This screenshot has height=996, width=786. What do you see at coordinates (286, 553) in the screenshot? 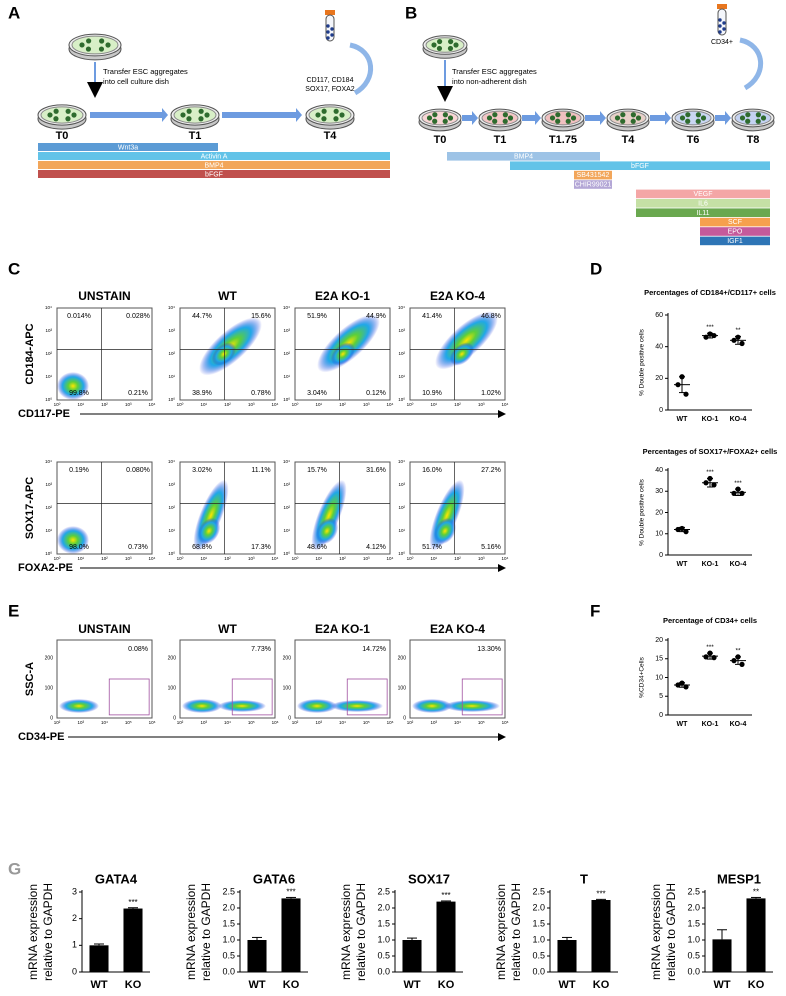
I see `tick-label: 10⁰` at bounding box center [286, 553].